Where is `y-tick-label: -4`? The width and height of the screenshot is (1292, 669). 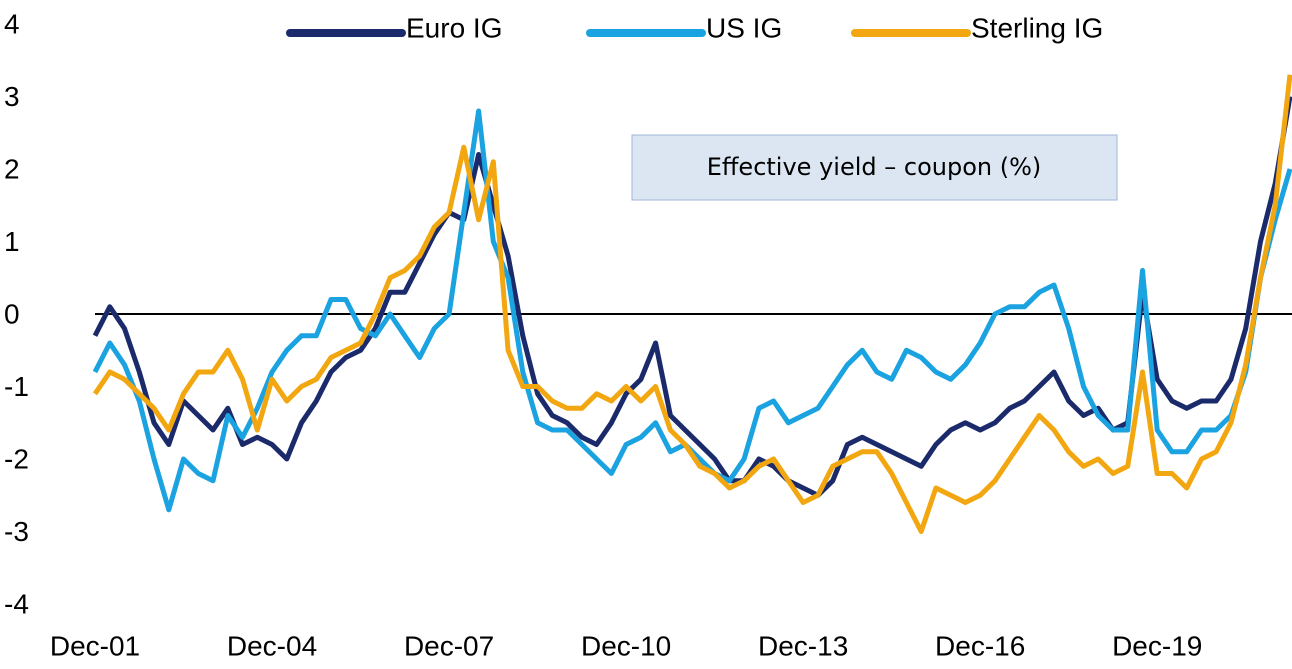 y-tick-label: -4 is located at coordinates (16, 603).